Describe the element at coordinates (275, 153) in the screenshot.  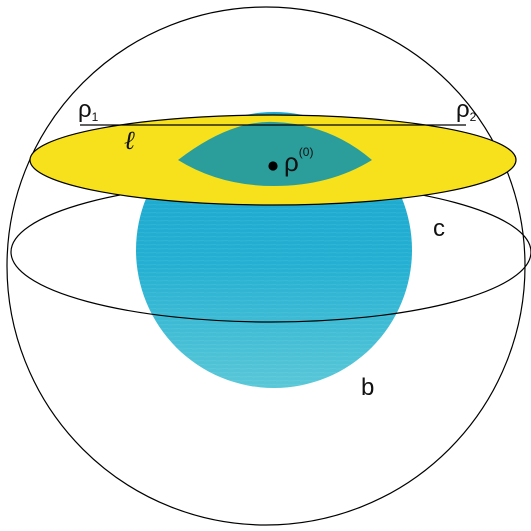
I see `lens-region` at that location.